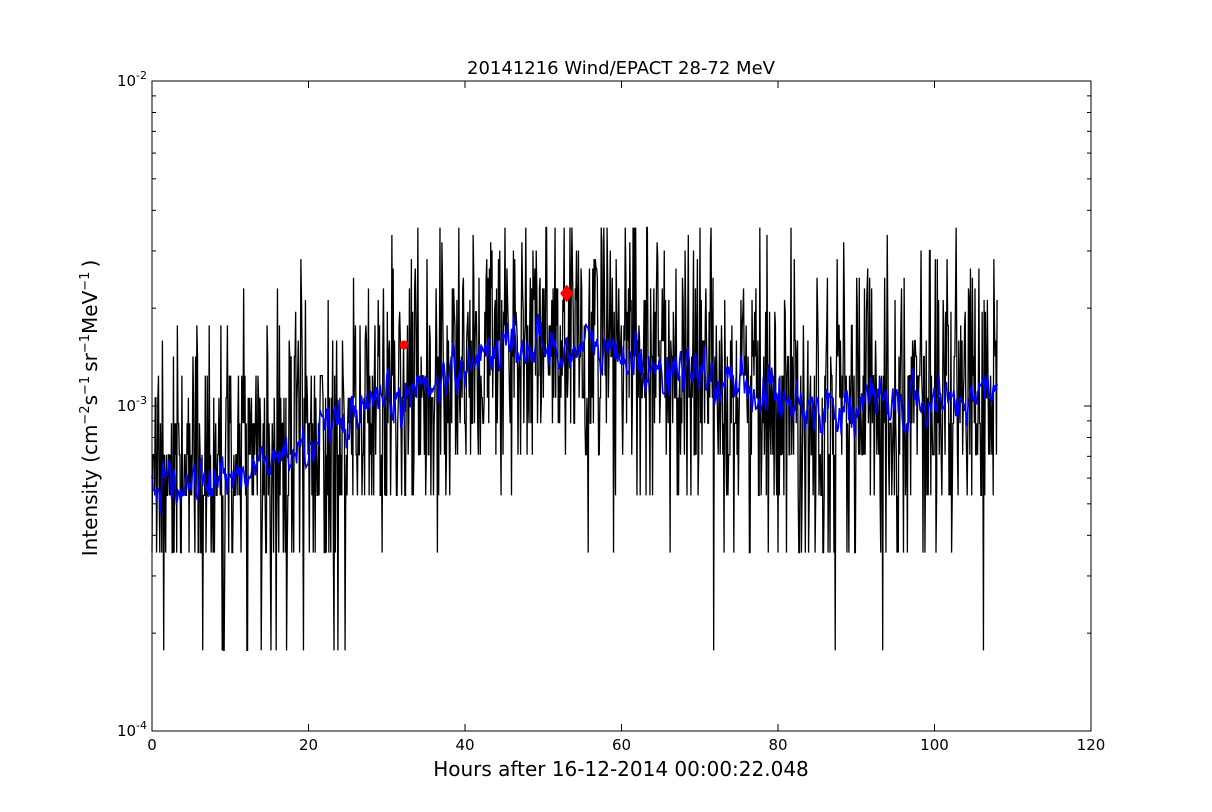  Describe the element at coordinates (85, 343) in the screenshot. I see `y-axis-title-exp3: −1` at that location.